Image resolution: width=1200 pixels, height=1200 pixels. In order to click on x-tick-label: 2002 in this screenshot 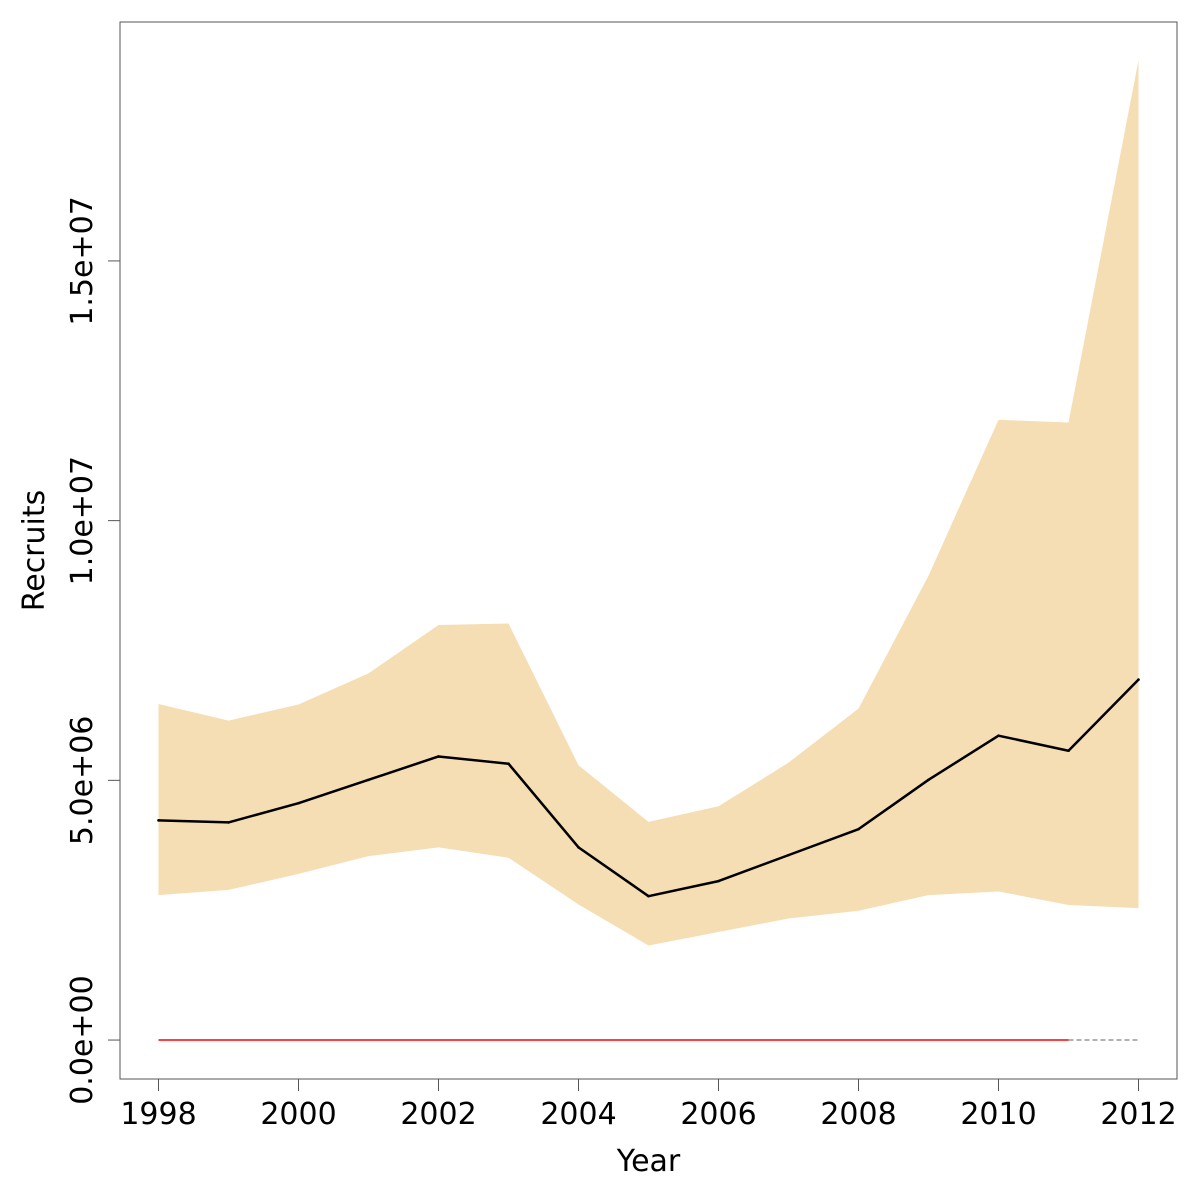, I will do `click(438, 1114)`.